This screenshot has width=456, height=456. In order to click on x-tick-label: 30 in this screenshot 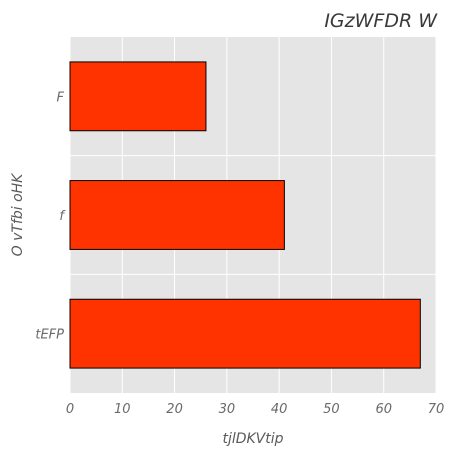, I will do `click(227, 409)`.